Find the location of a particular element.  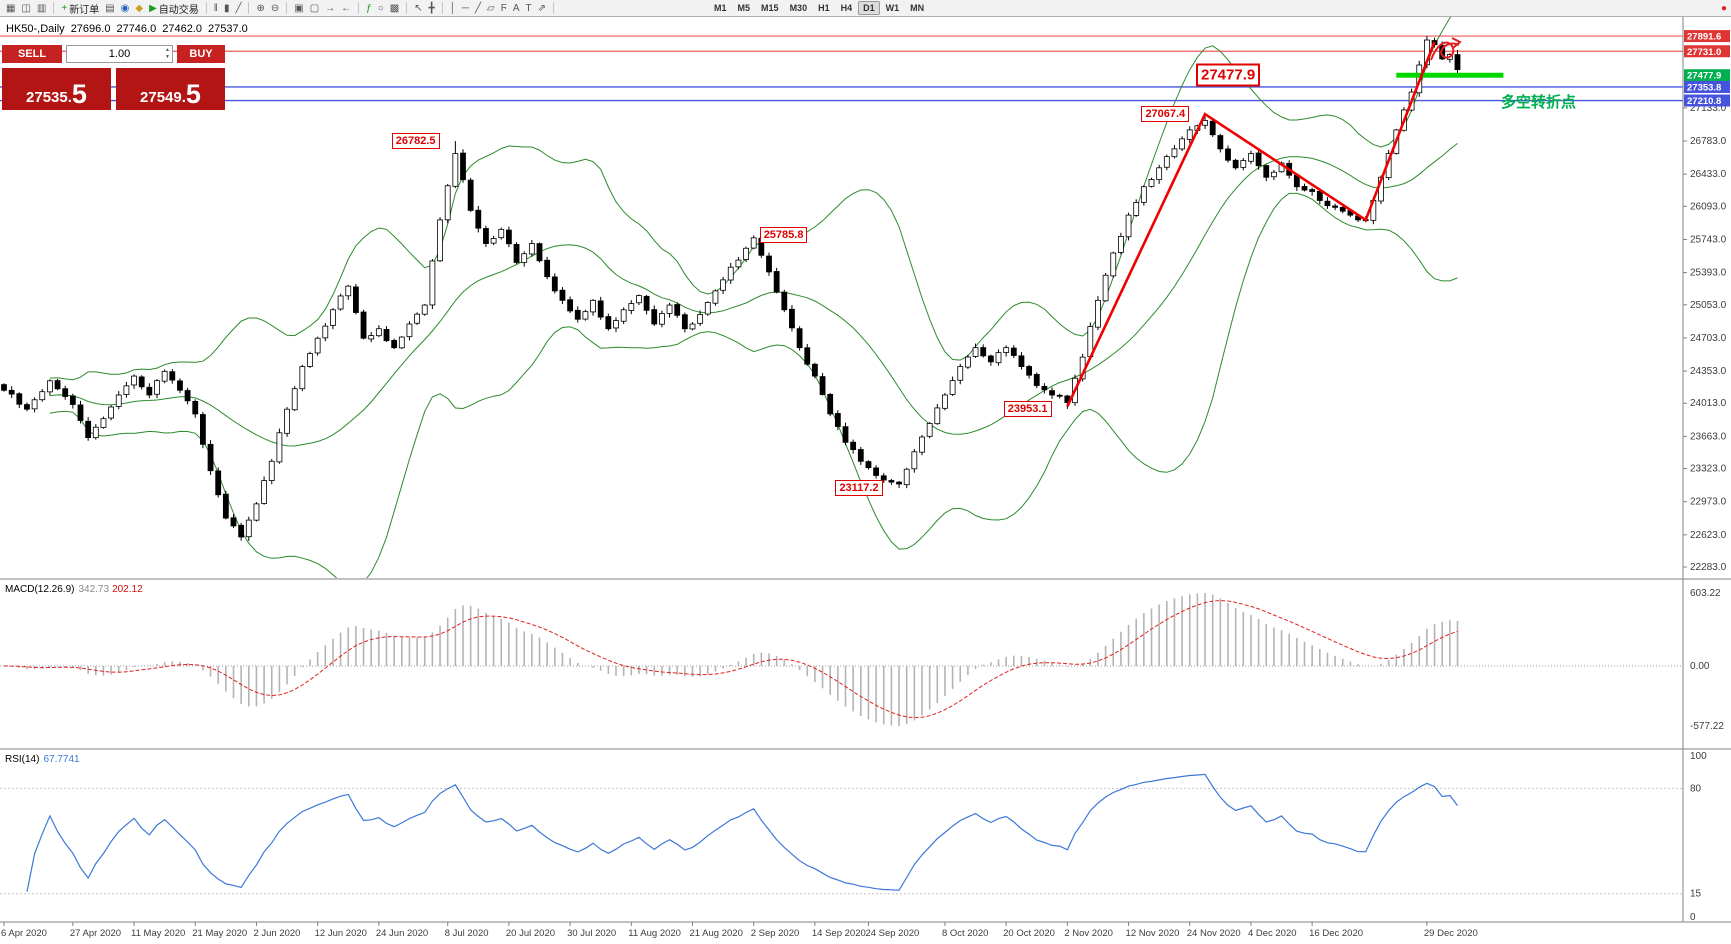

volume-value: 1.00 is located at coordinates (119, 54).